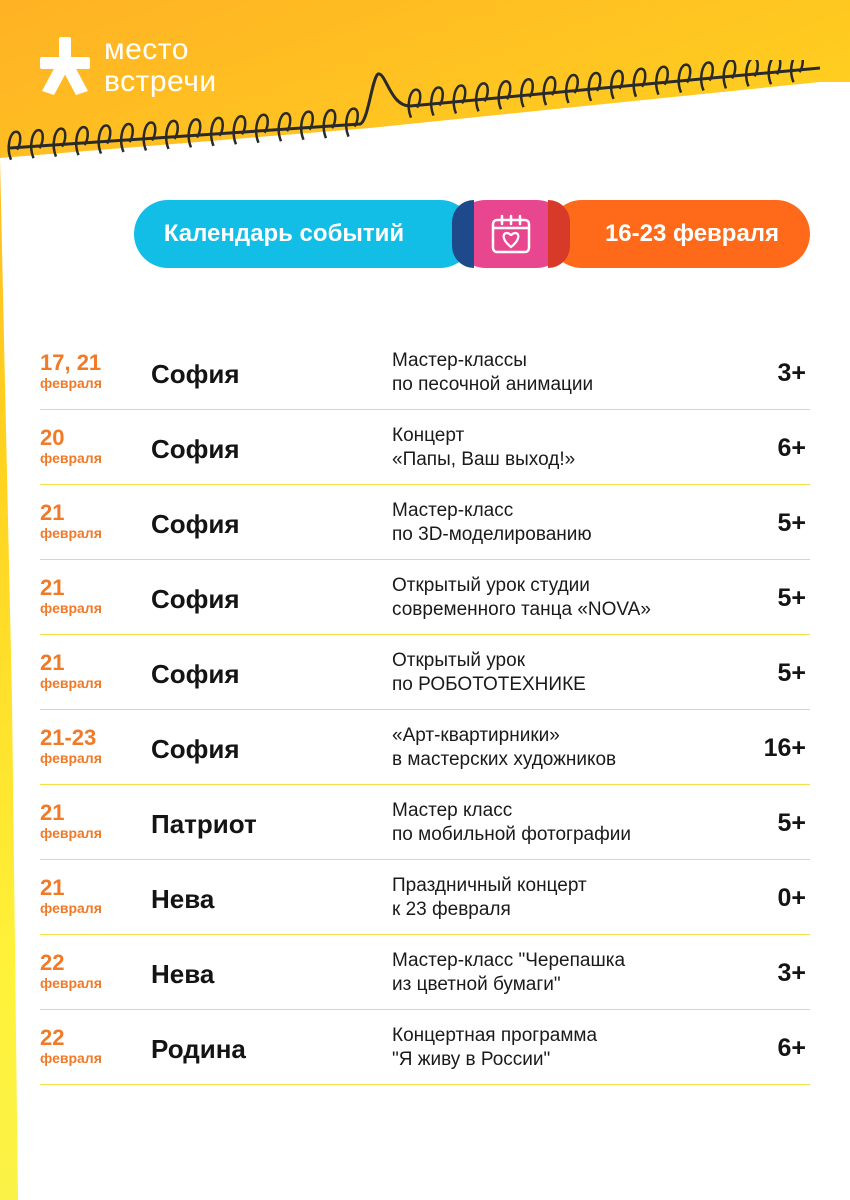 This screenshot has width=850, height=1200. I want to click on event-date-day: 21-23, so click(68, 737).